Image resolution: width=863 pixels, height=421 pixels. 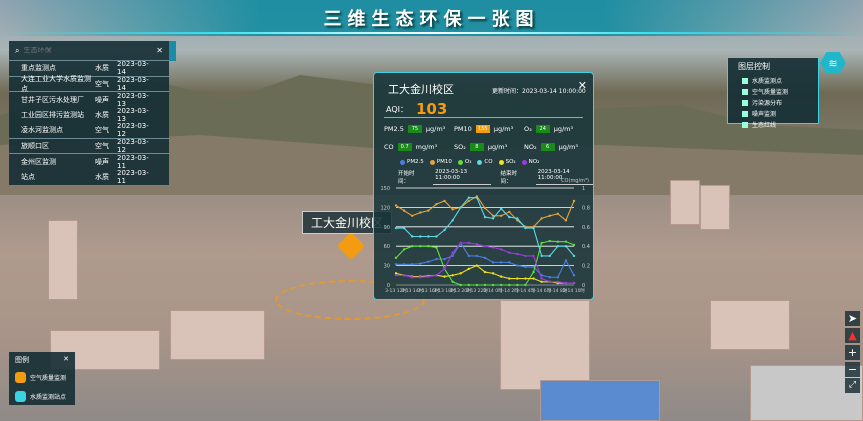 I want to click on legend-entry: NO₂, so click(x=530, y=162).